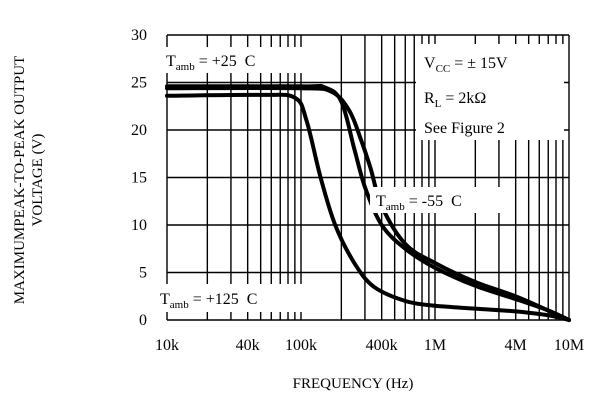  I want to click on condition-rl: RL = 2kΩ, so click(455, 100).